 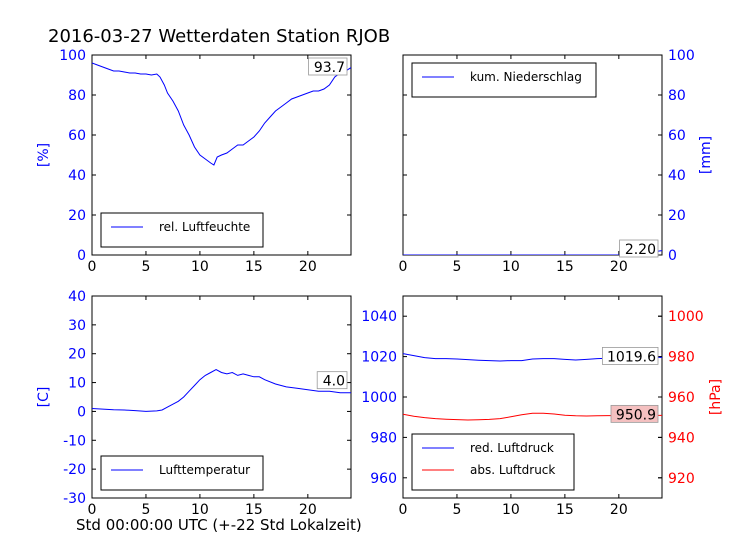 I want to click on legend-label: kum. Niederschlag, so click(x=526, y=77).